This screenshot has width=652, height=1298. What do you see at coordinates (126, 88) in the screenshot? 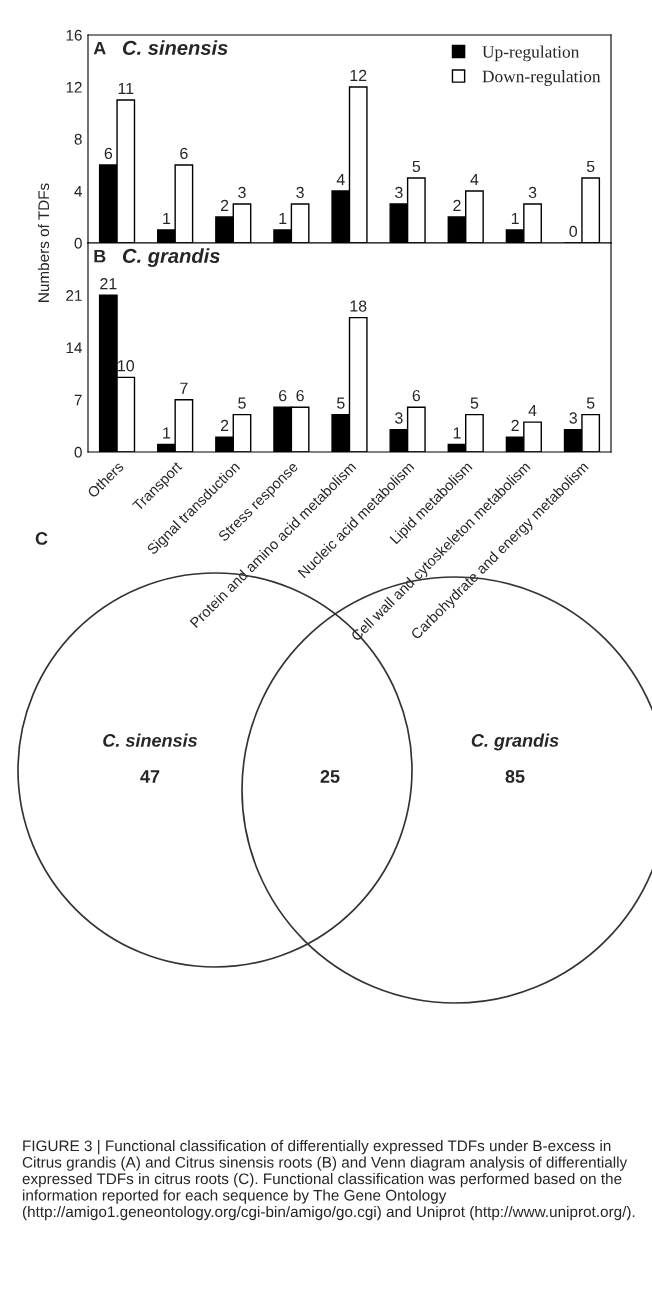
I see `data-label: 11` at bounding box center [126, 88].